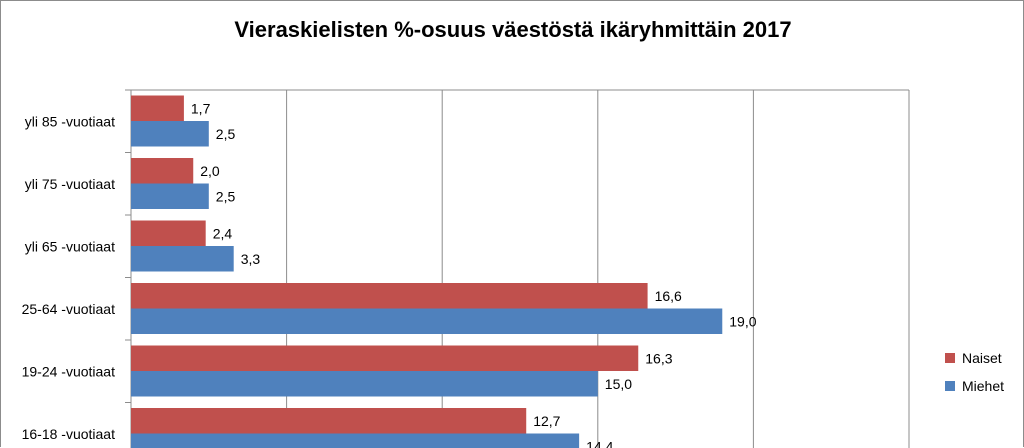  What do you see at coordinates (742, 321) in the screenshot?
I see `data-label: 19,0` at bounding box center [742, 321].